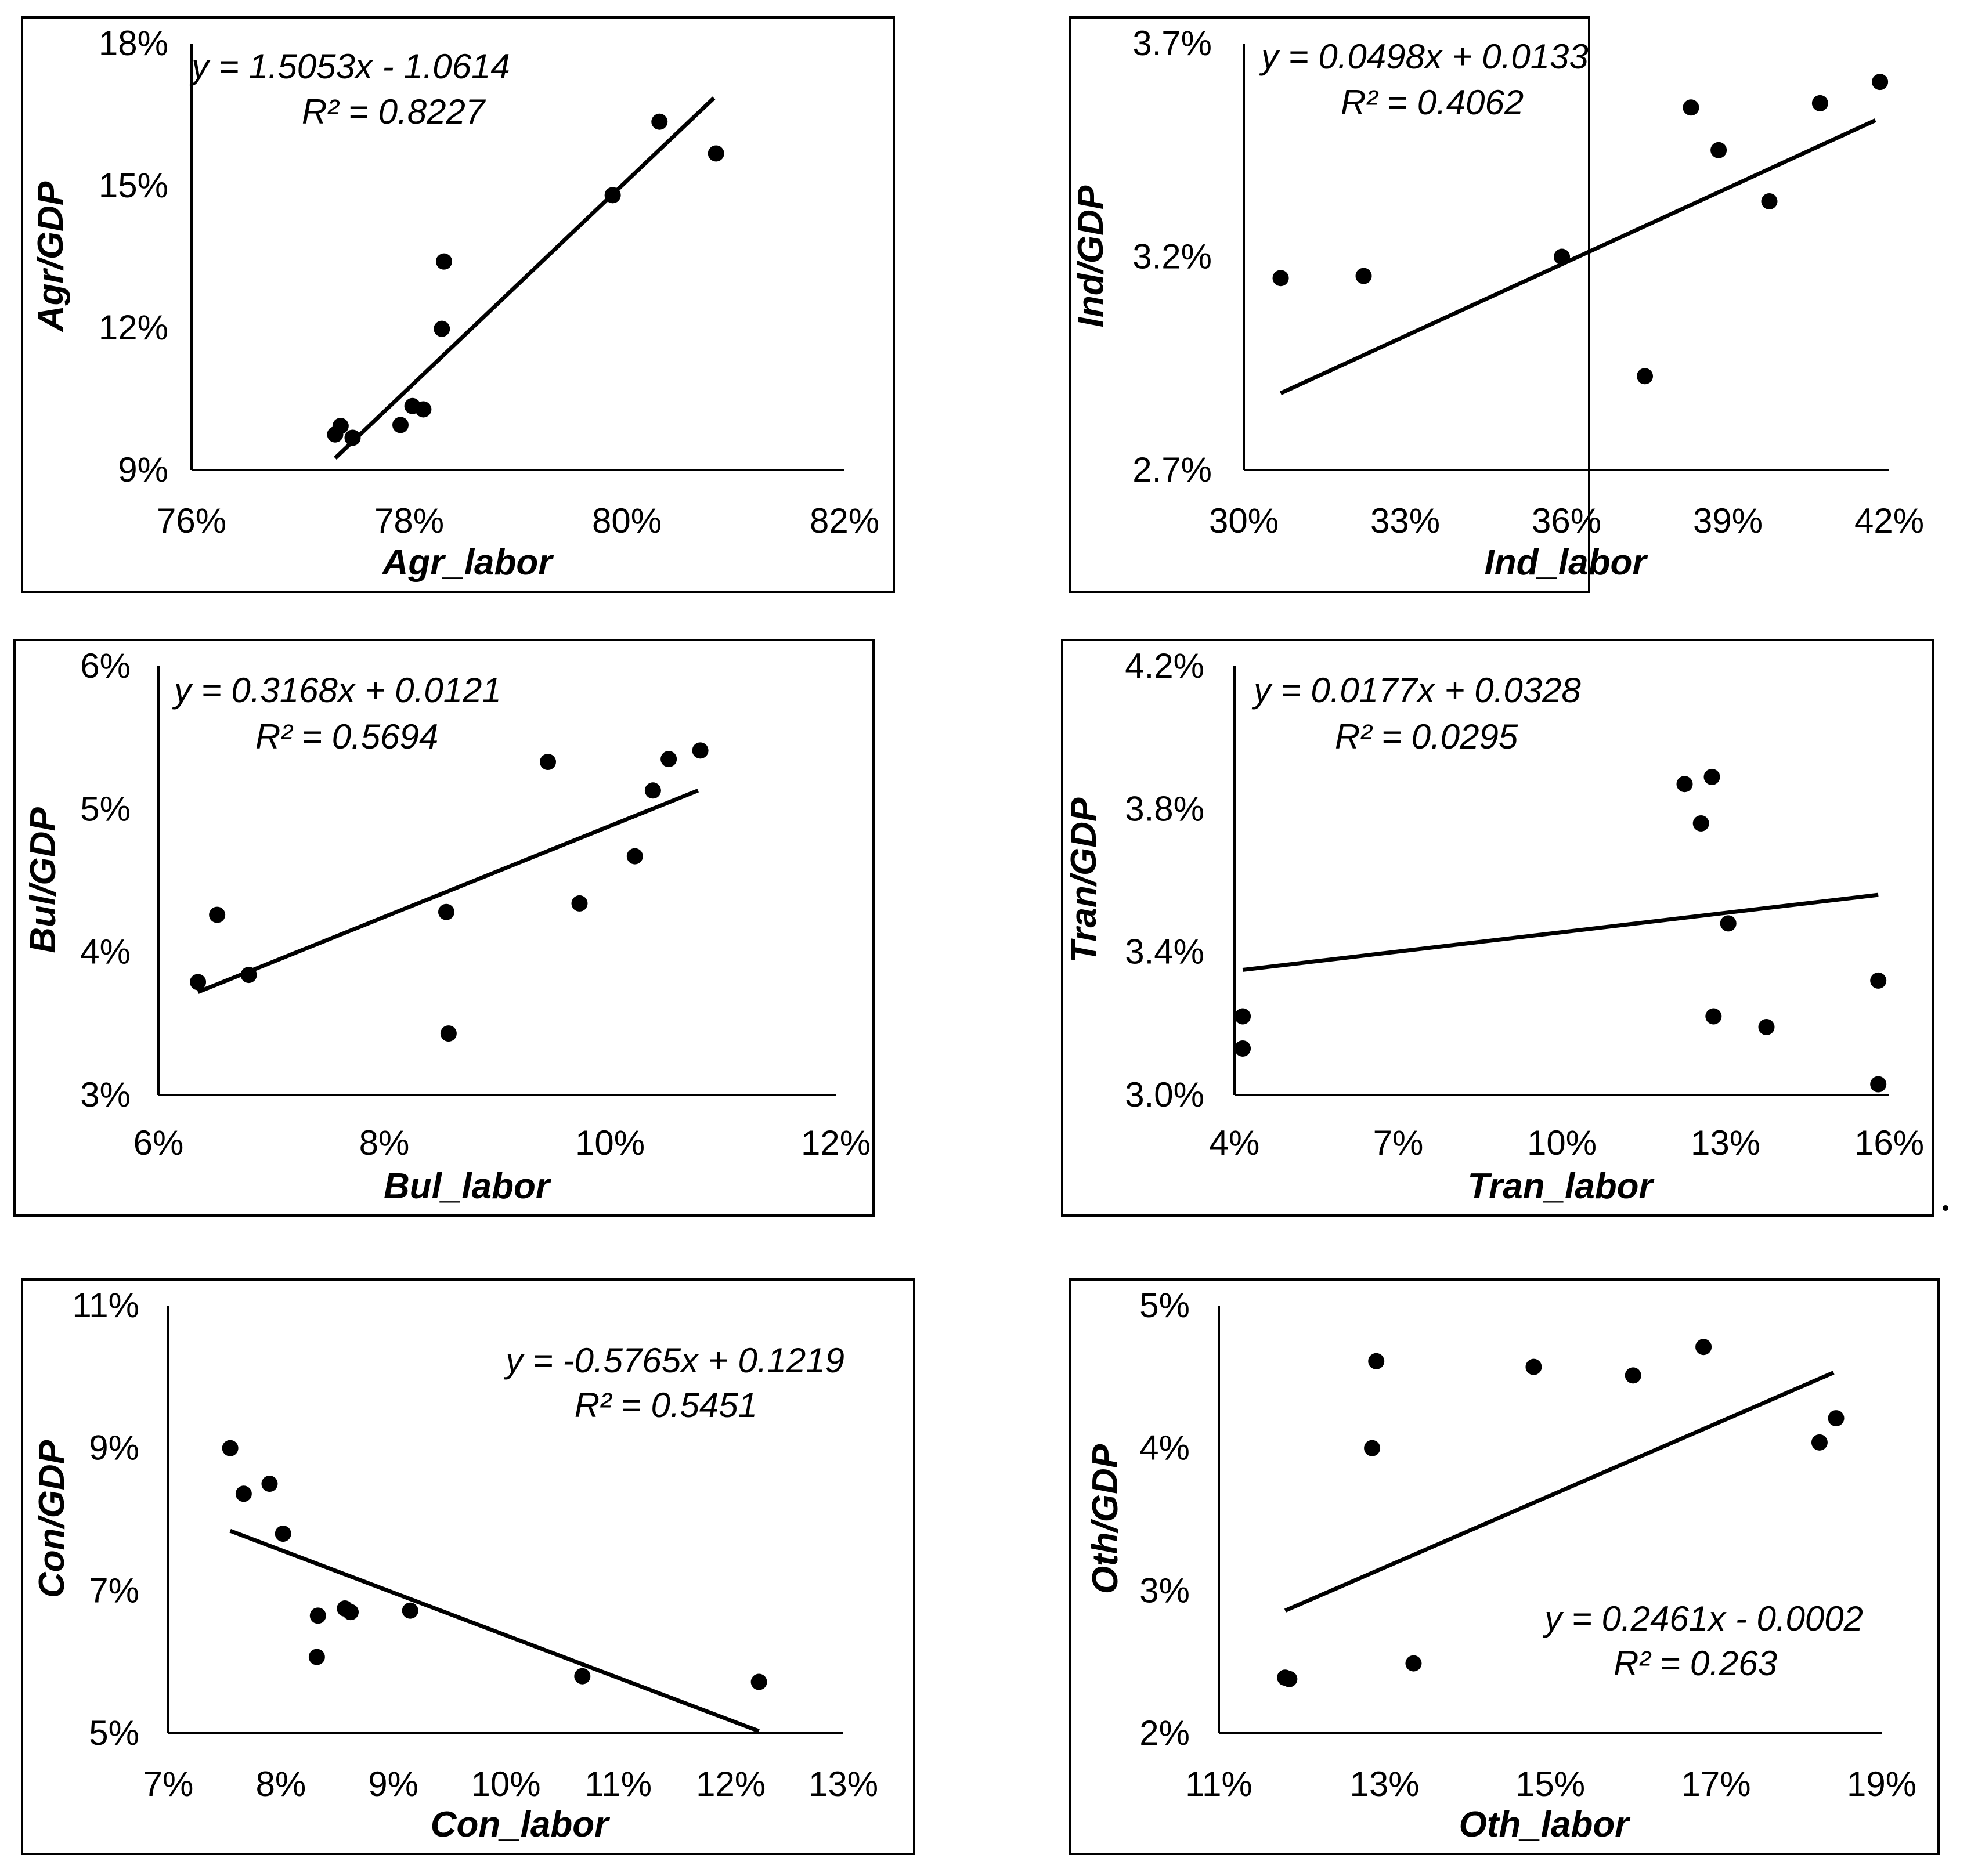 The width and height of the screenshot is (1978, 1876). Describe the element at coordinates (1405, 520) in the screenshot. I see `x-tick-label: 33%` at that location.